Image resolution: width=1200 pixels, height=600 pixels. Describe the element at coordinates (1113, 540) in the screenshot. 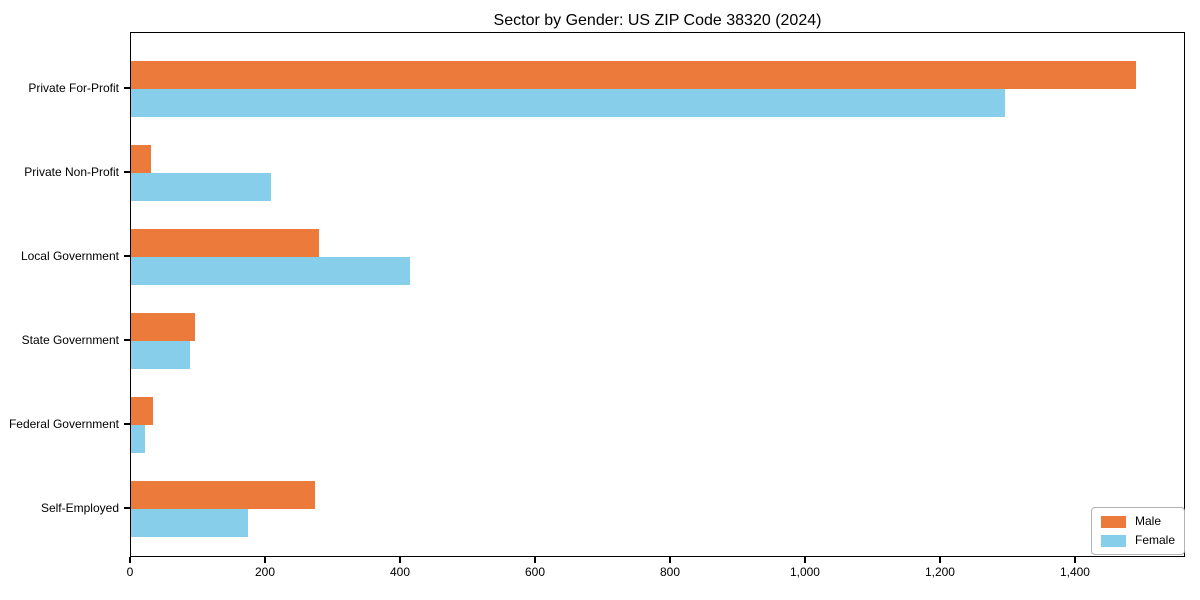

I see `female-swatch` at that location.